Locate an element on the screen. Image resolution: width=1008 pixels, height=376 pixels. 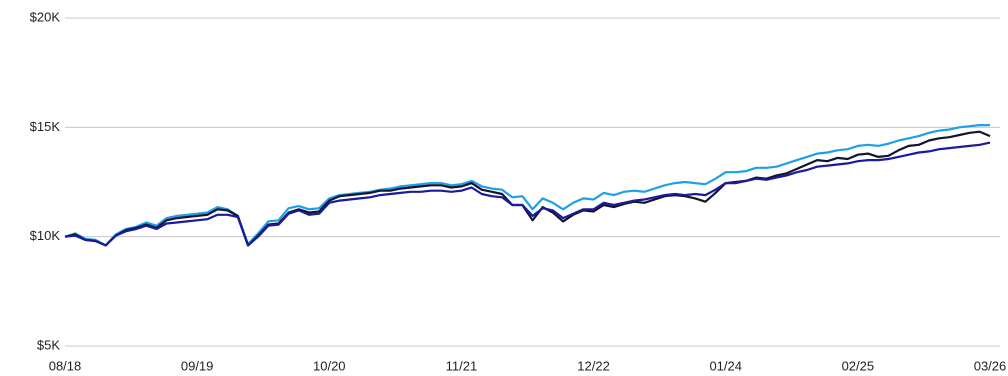
x-tick-label: 01/24 is located at coordinates (725, 365).